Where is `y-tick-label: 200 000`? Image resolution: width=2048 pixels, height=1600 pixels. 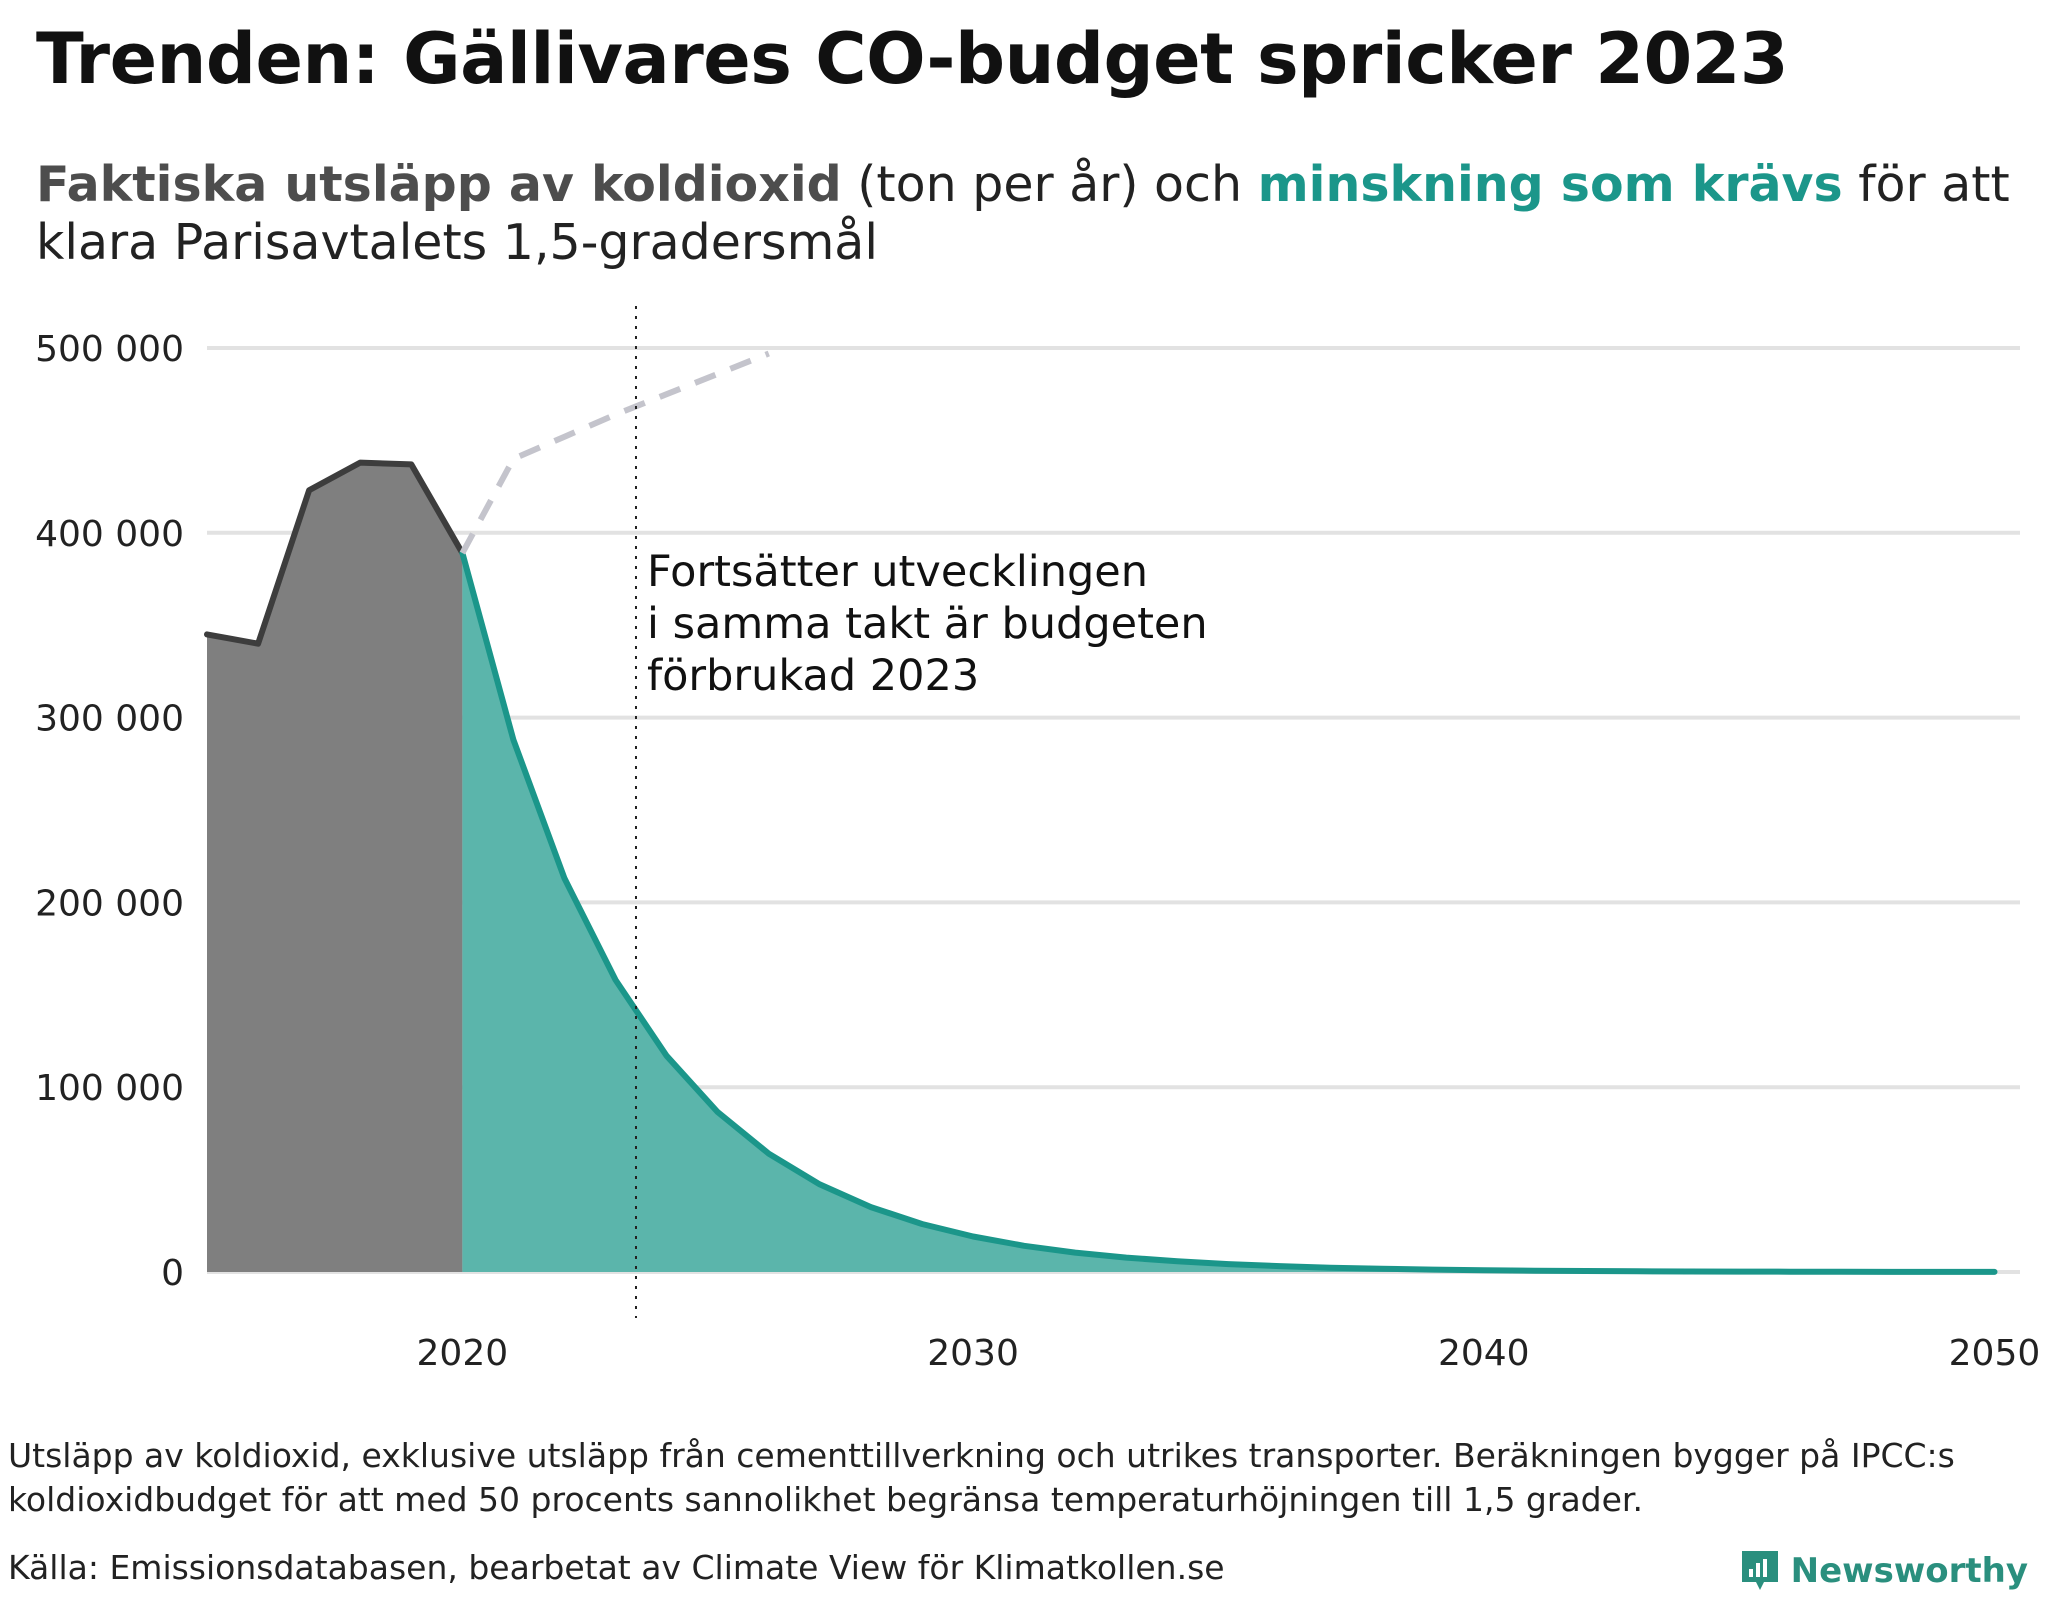 y-tick-label: 200 000 is located at coordinates (109, 903).